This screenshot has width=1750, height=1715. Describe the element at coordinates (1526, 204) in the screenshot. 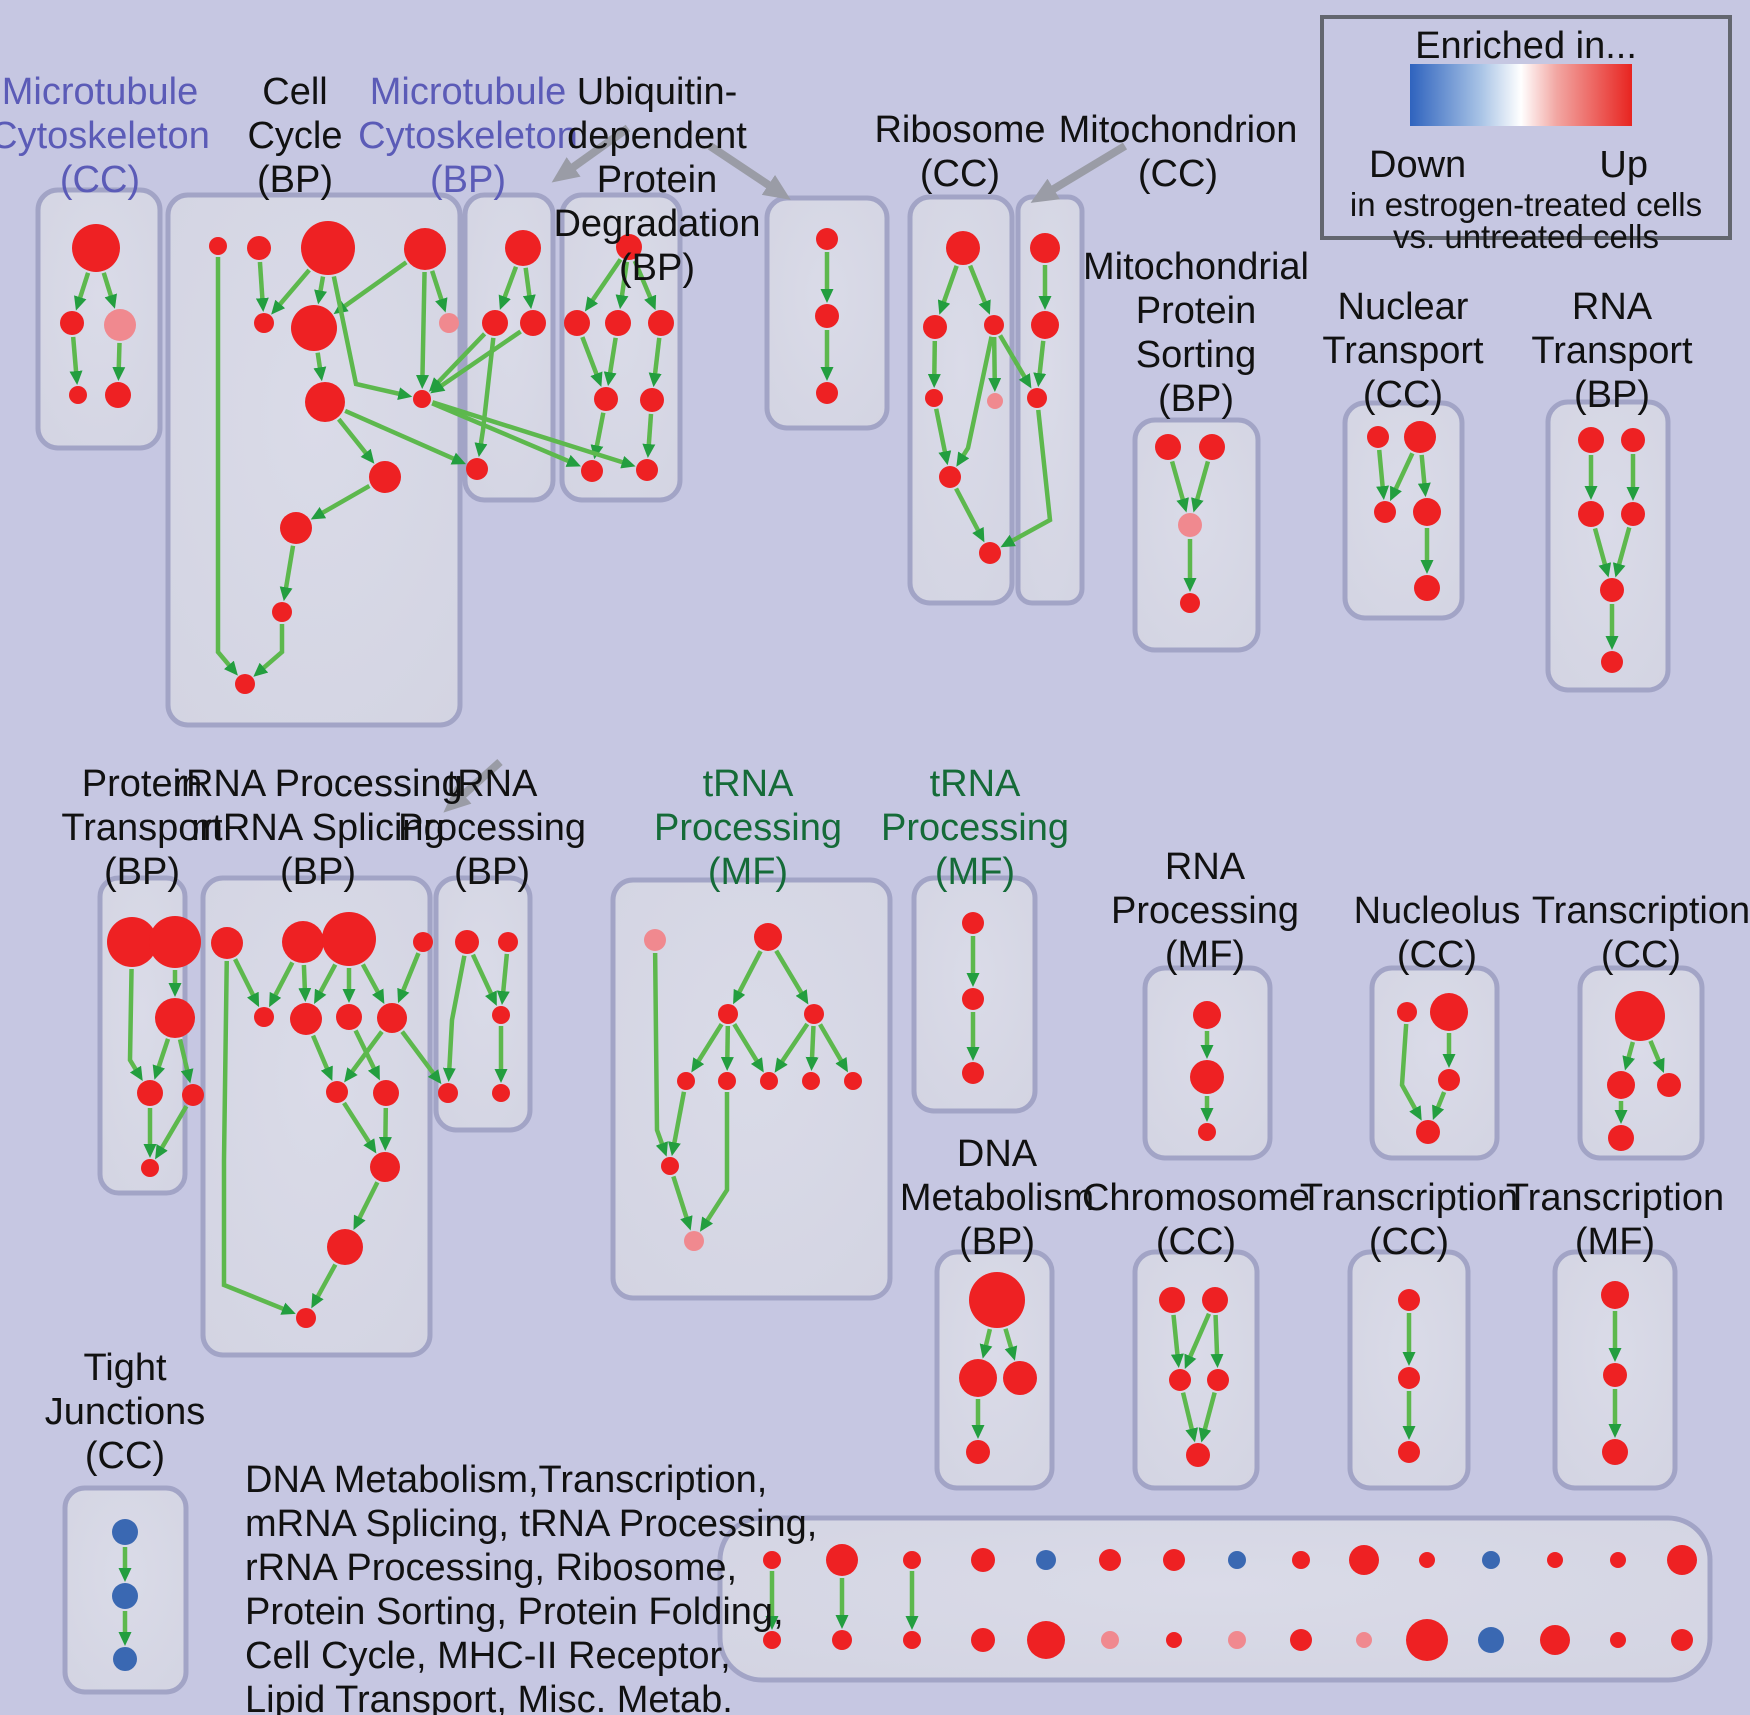

I see `legend-subtitle-1: in estrogen-treated cells` at that location.